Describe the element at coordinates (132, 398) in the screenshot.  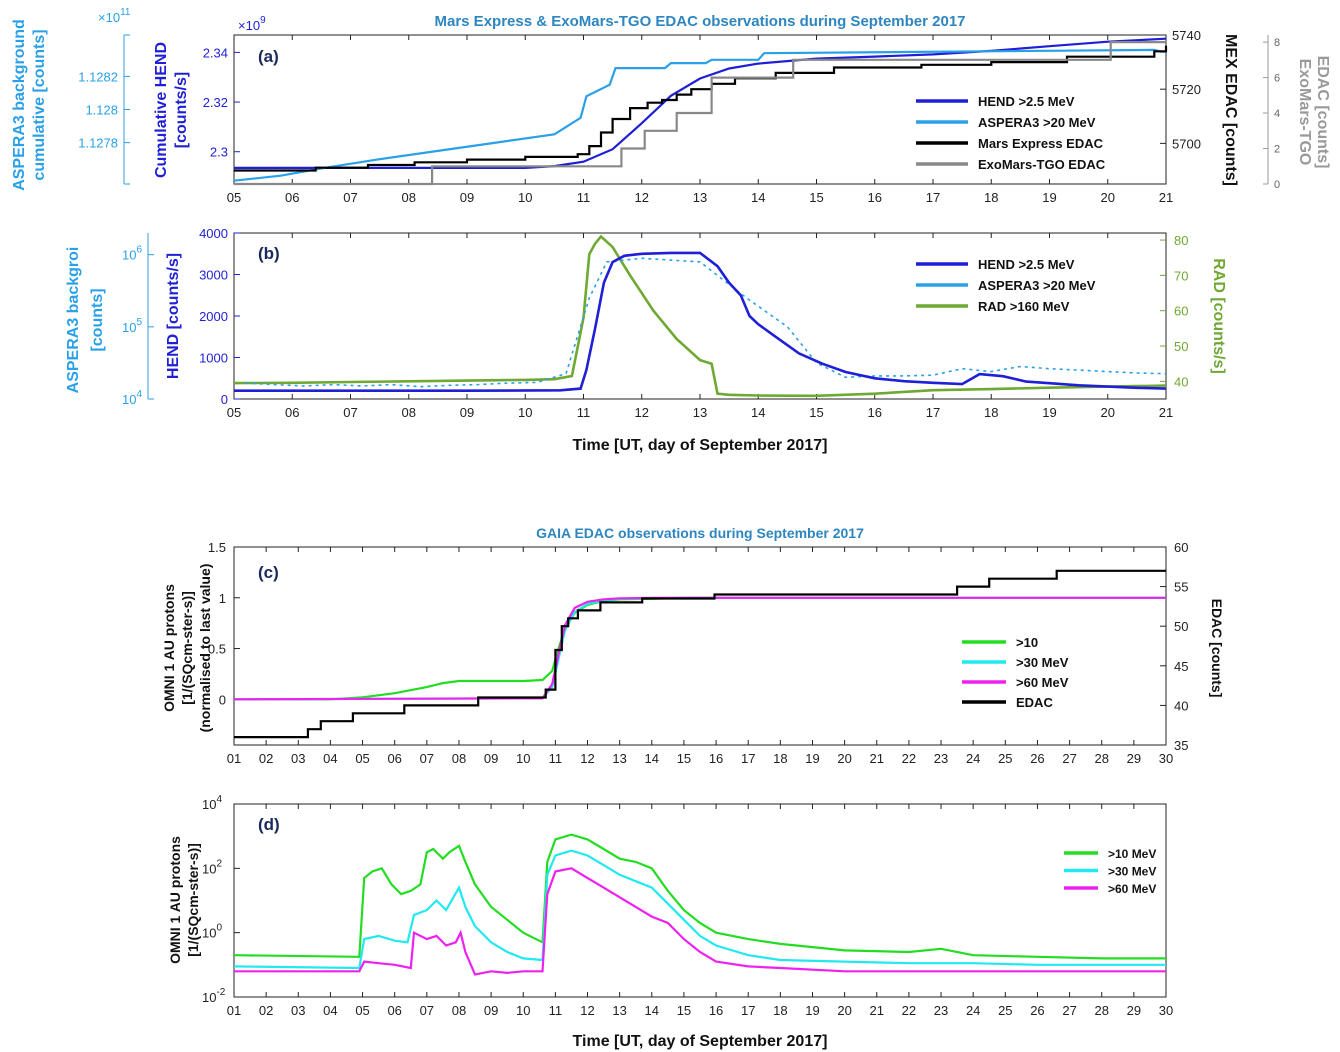
I see `y-left2-tick-label: 10⁴` at that location.